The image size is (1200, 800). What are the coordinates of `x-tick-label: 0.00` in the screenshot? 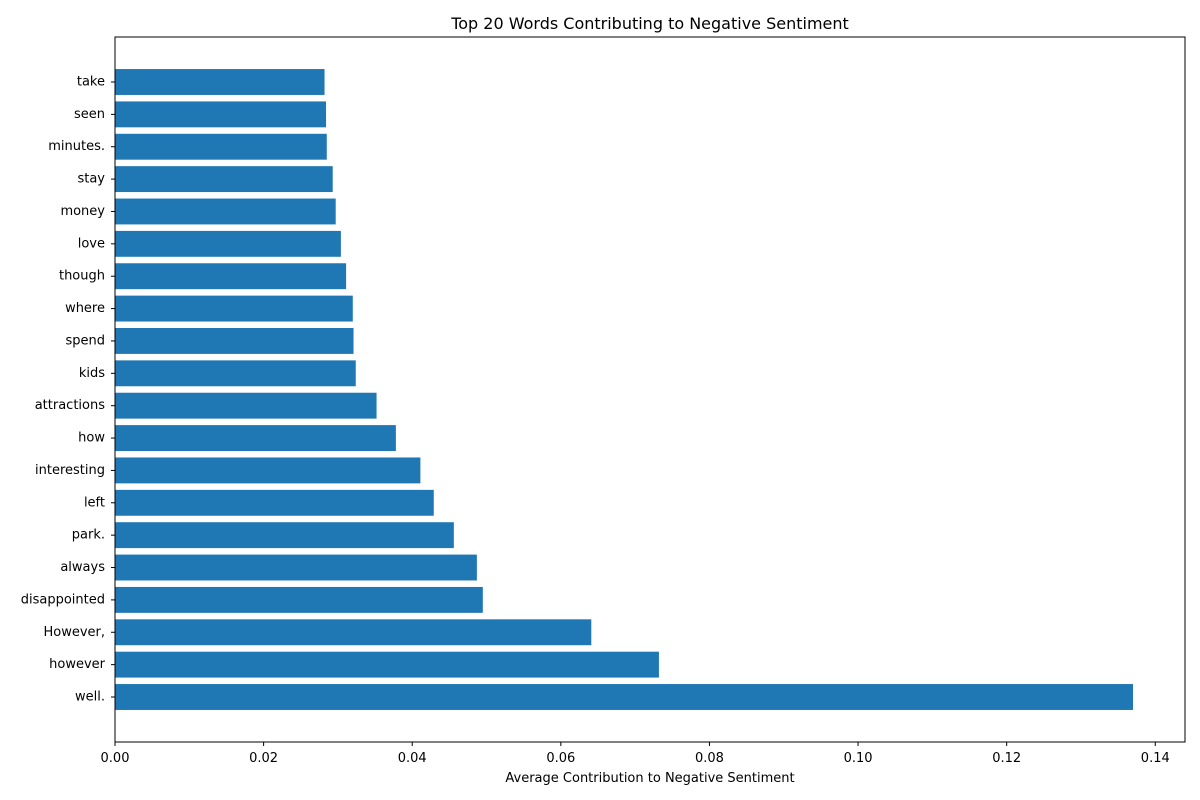 It's located at (115, 758).